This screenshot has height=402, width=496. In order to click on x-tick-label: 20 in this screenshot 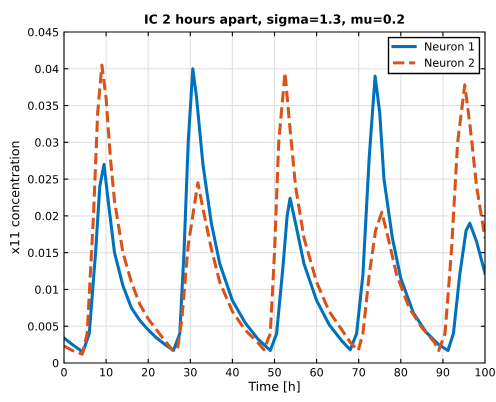, I will do `click(148, 372)`.